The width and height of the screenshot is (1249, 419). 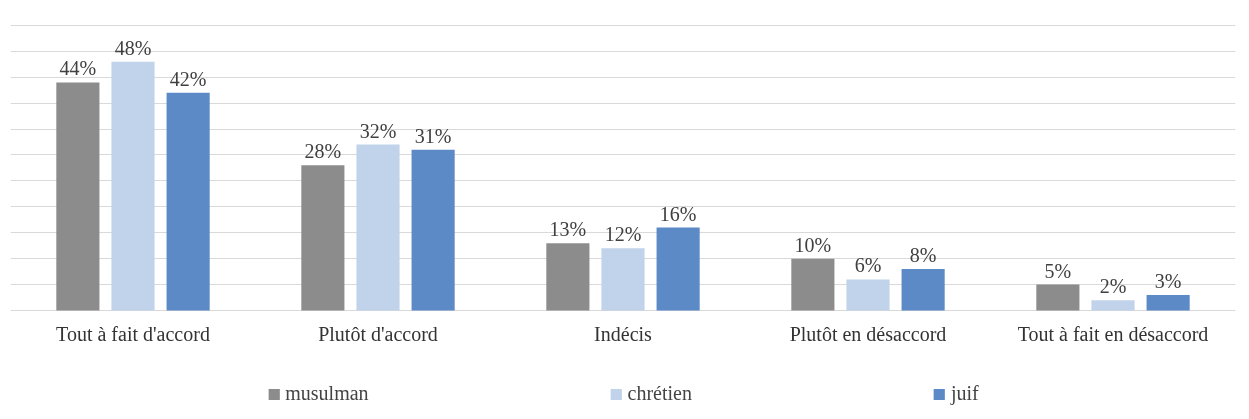 What do you see at coordinates (133, 47) in the screenshot?
I see `data-label: 48%` at bounding box center [133, 47].